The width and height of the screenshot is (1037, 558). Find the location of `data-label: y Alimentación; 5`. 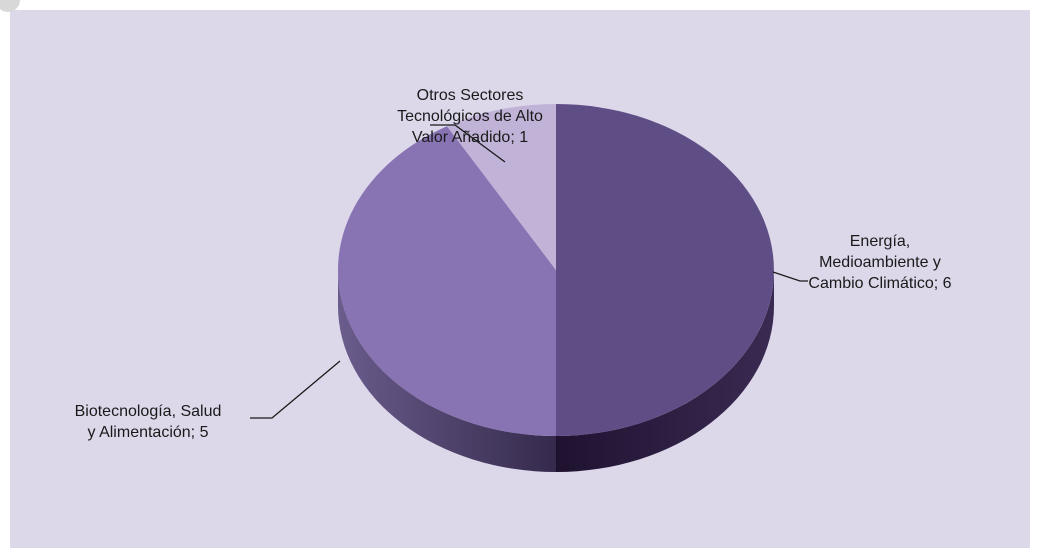

data-label: y Alimentación; 5 is located at coordinates (148, 432).